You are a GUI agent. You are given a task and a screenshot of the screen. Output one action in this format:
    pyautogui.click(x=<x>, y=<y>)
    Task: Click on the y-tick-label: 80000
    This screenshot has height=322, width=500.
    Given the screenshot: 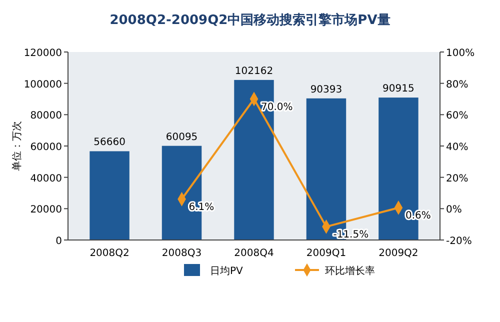 What is the action you would take?
    pyautogui.click(x=46, y=116)
    